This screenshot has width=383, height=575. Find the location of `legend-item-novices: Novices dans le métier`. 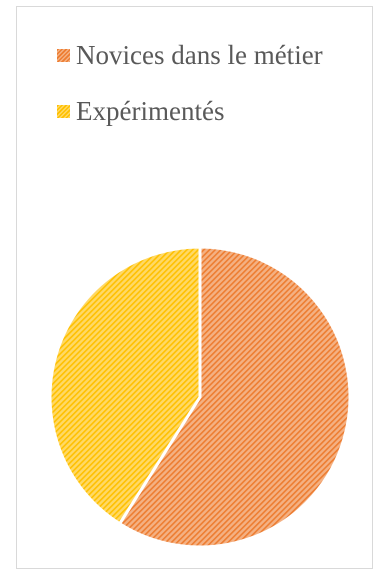

legend-item-novices: Novices dans le métier is located at coordinates (190, 55).